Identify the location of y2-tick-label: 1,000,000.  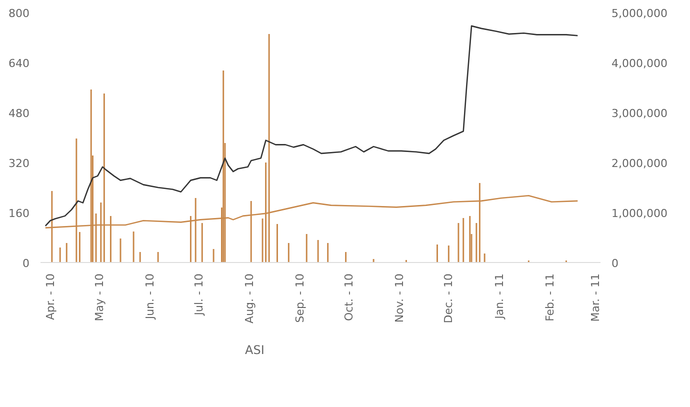
(640, 213).